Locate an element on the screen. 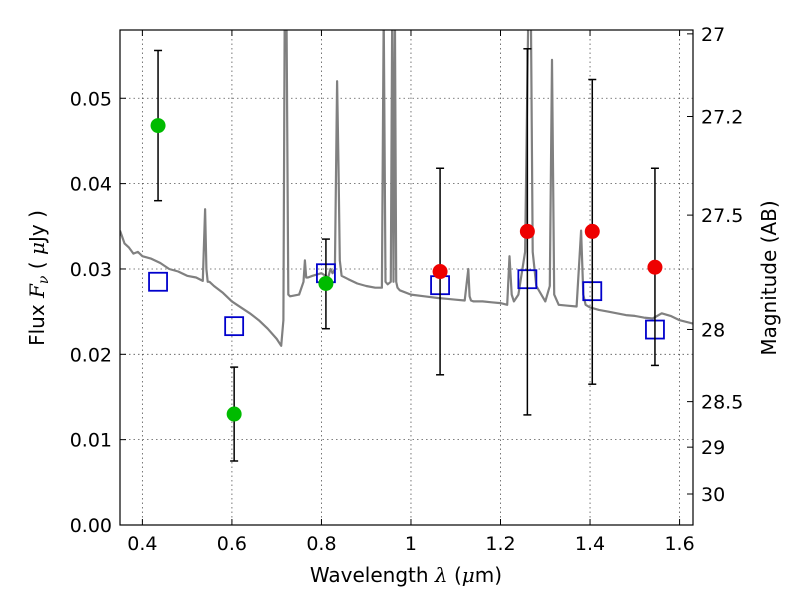 This screenshot has height=600, width=800. x-tick-label: 0.6 is located at coordinates (232, 544).